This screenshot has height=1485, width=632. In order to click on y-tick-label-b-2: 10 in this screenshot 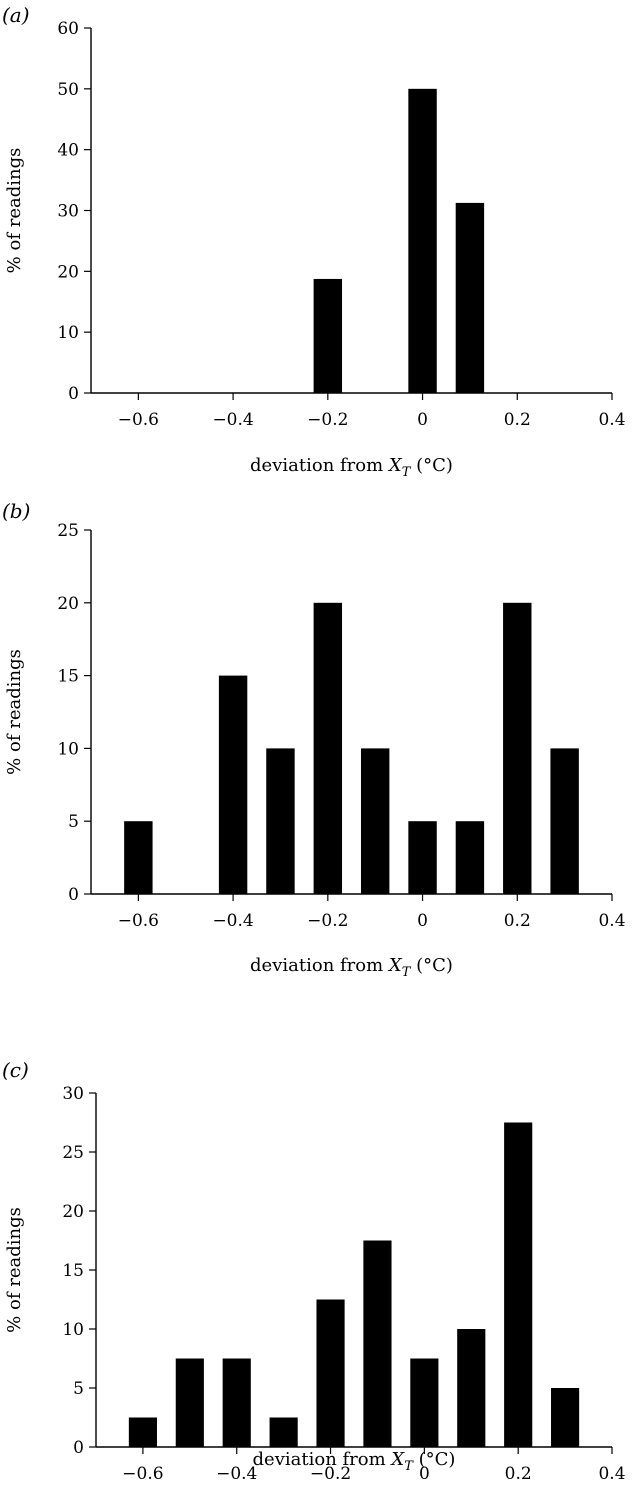, I will do `click(68, 749)`.